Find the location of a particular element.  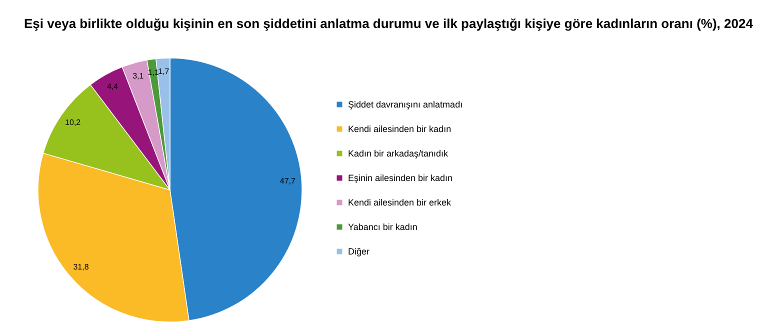

data-label: 3,1 is located at coordinates (138, 75).